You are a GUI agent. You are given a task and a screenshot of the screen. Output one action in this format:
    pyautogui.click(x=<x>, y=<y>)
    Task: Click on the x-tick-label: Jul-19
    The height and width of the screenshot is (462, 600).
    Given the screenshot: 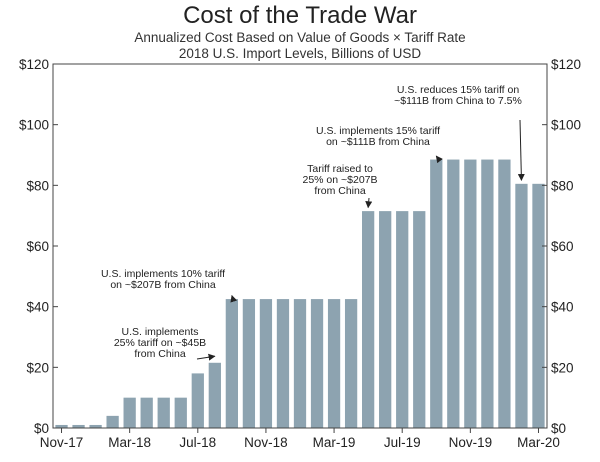 What is the action you would take?
    pyautogui.click(x=402, y=442)
    